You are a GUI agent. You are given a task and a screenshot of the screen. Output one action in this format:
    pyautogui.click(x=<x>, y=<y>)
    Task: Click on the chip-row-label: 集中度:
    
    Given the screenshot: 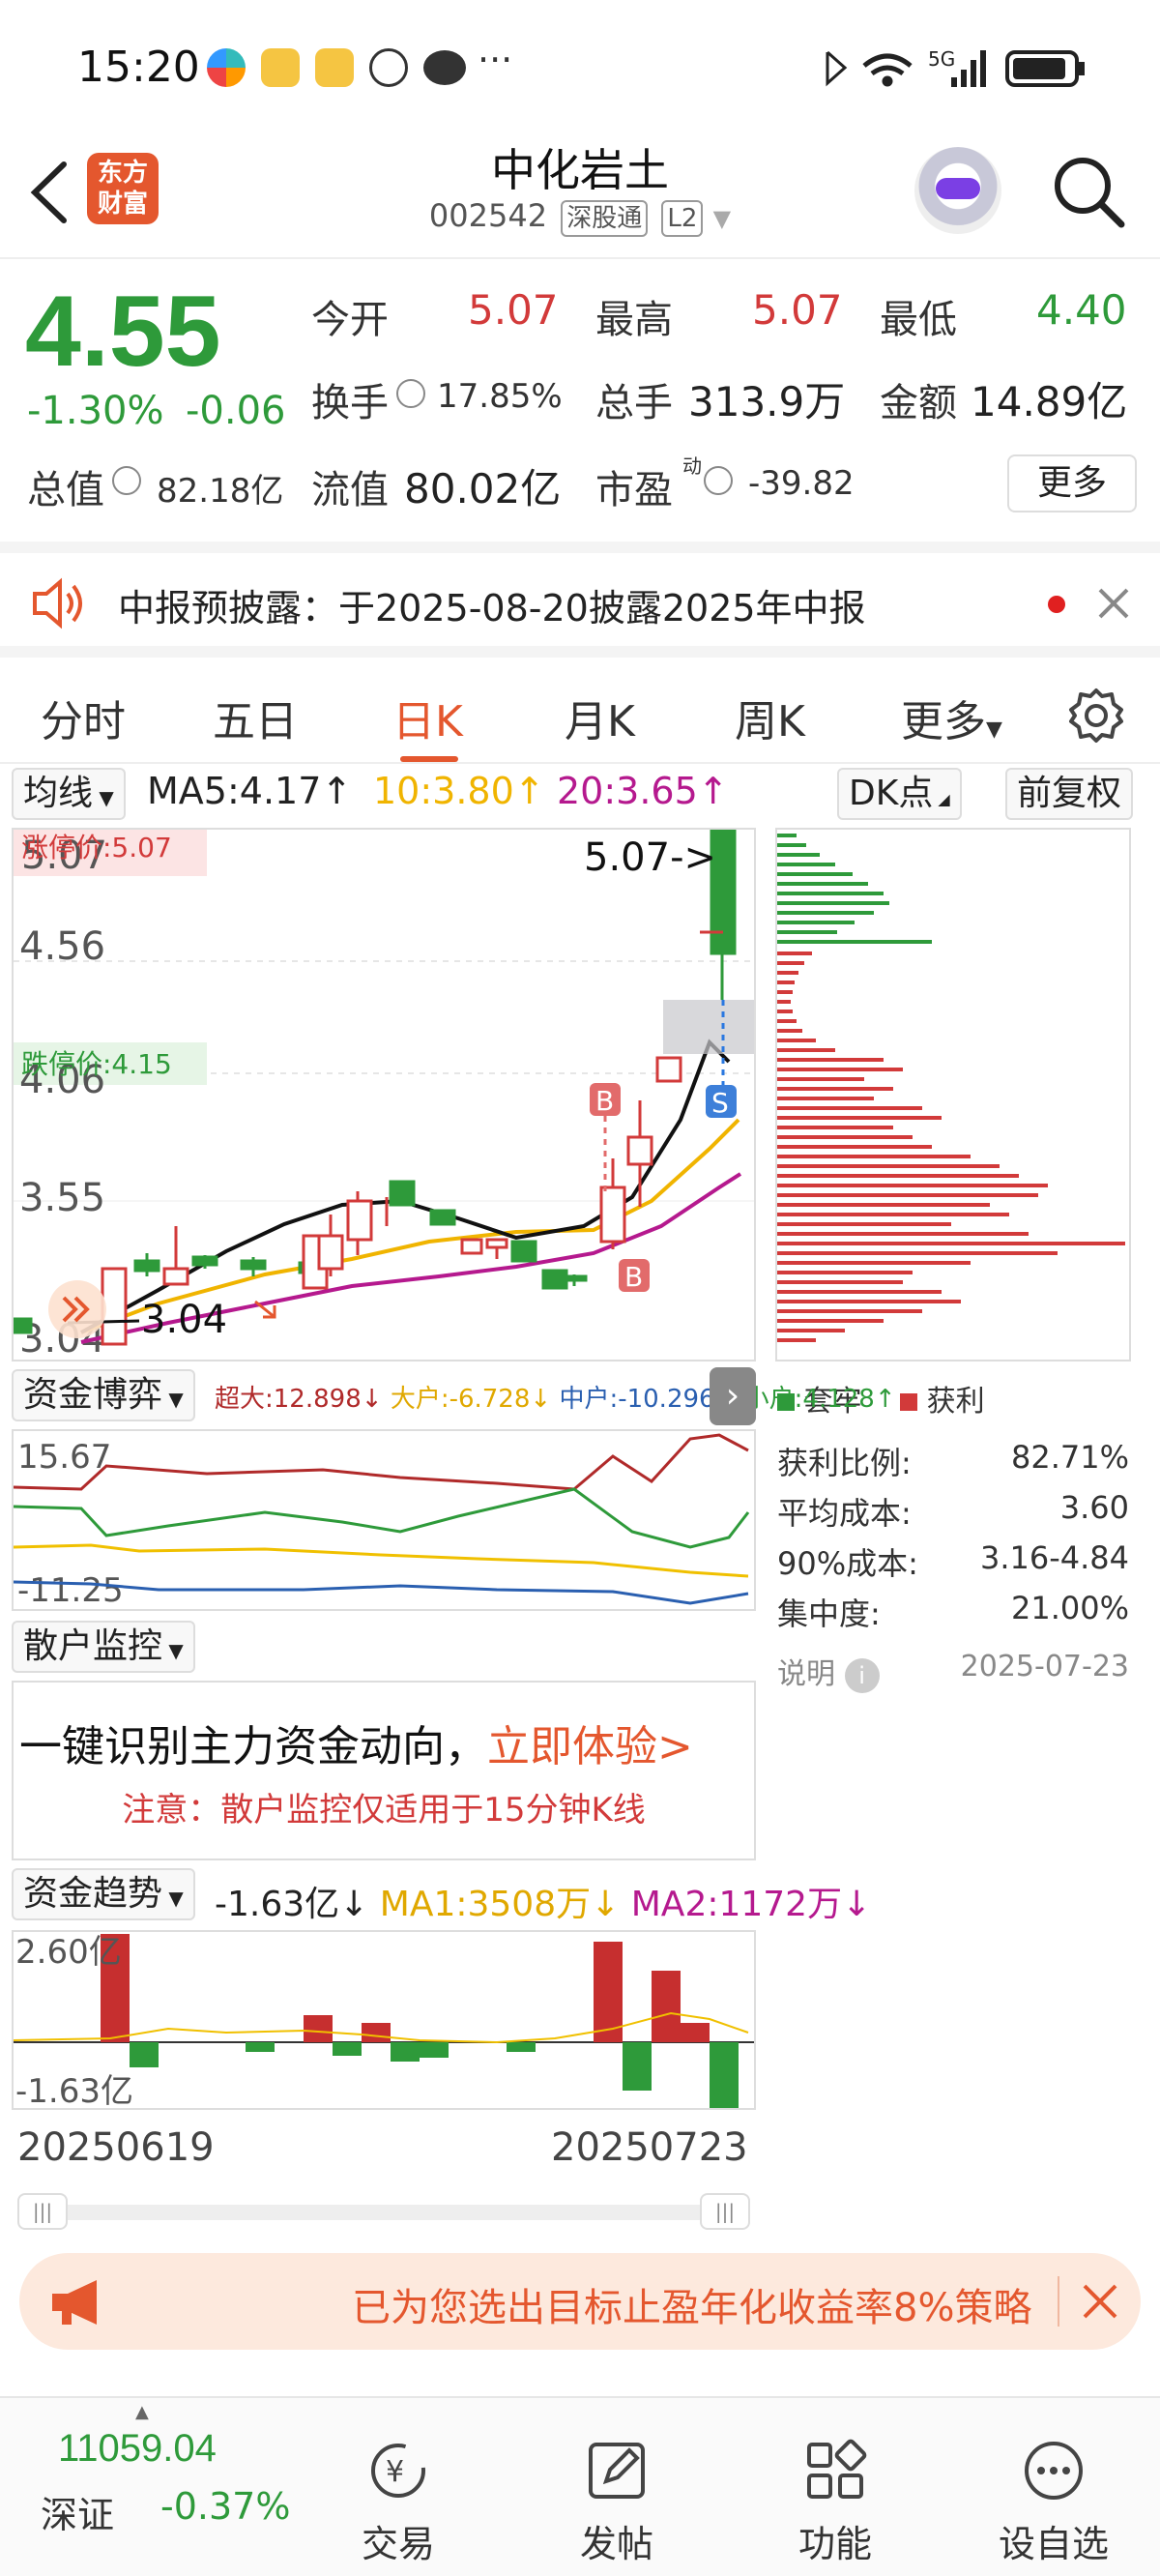 What is the action you would take?
    pyautogui.click(x=829, y=1613)
    